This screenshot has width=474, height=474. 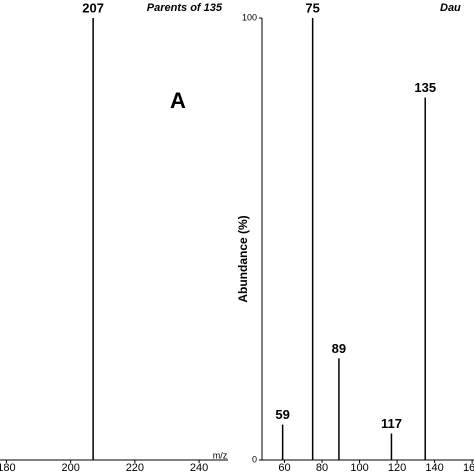 What do you see at coordinates (391, 423) in the screenshot?
I see `peak-label: 117` at bounding box center [391, 423].